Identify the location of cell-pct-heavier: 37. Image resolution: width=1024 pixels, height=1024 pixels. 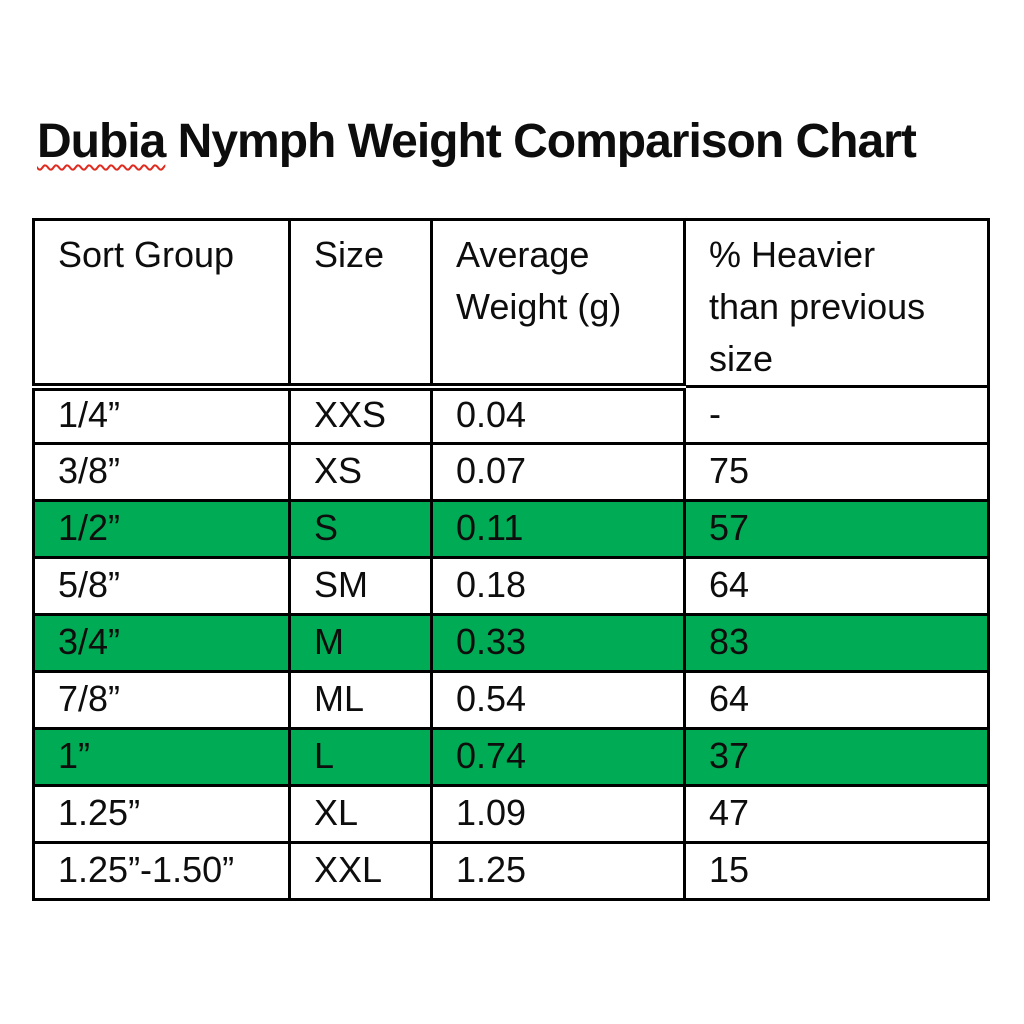
(836, 757).